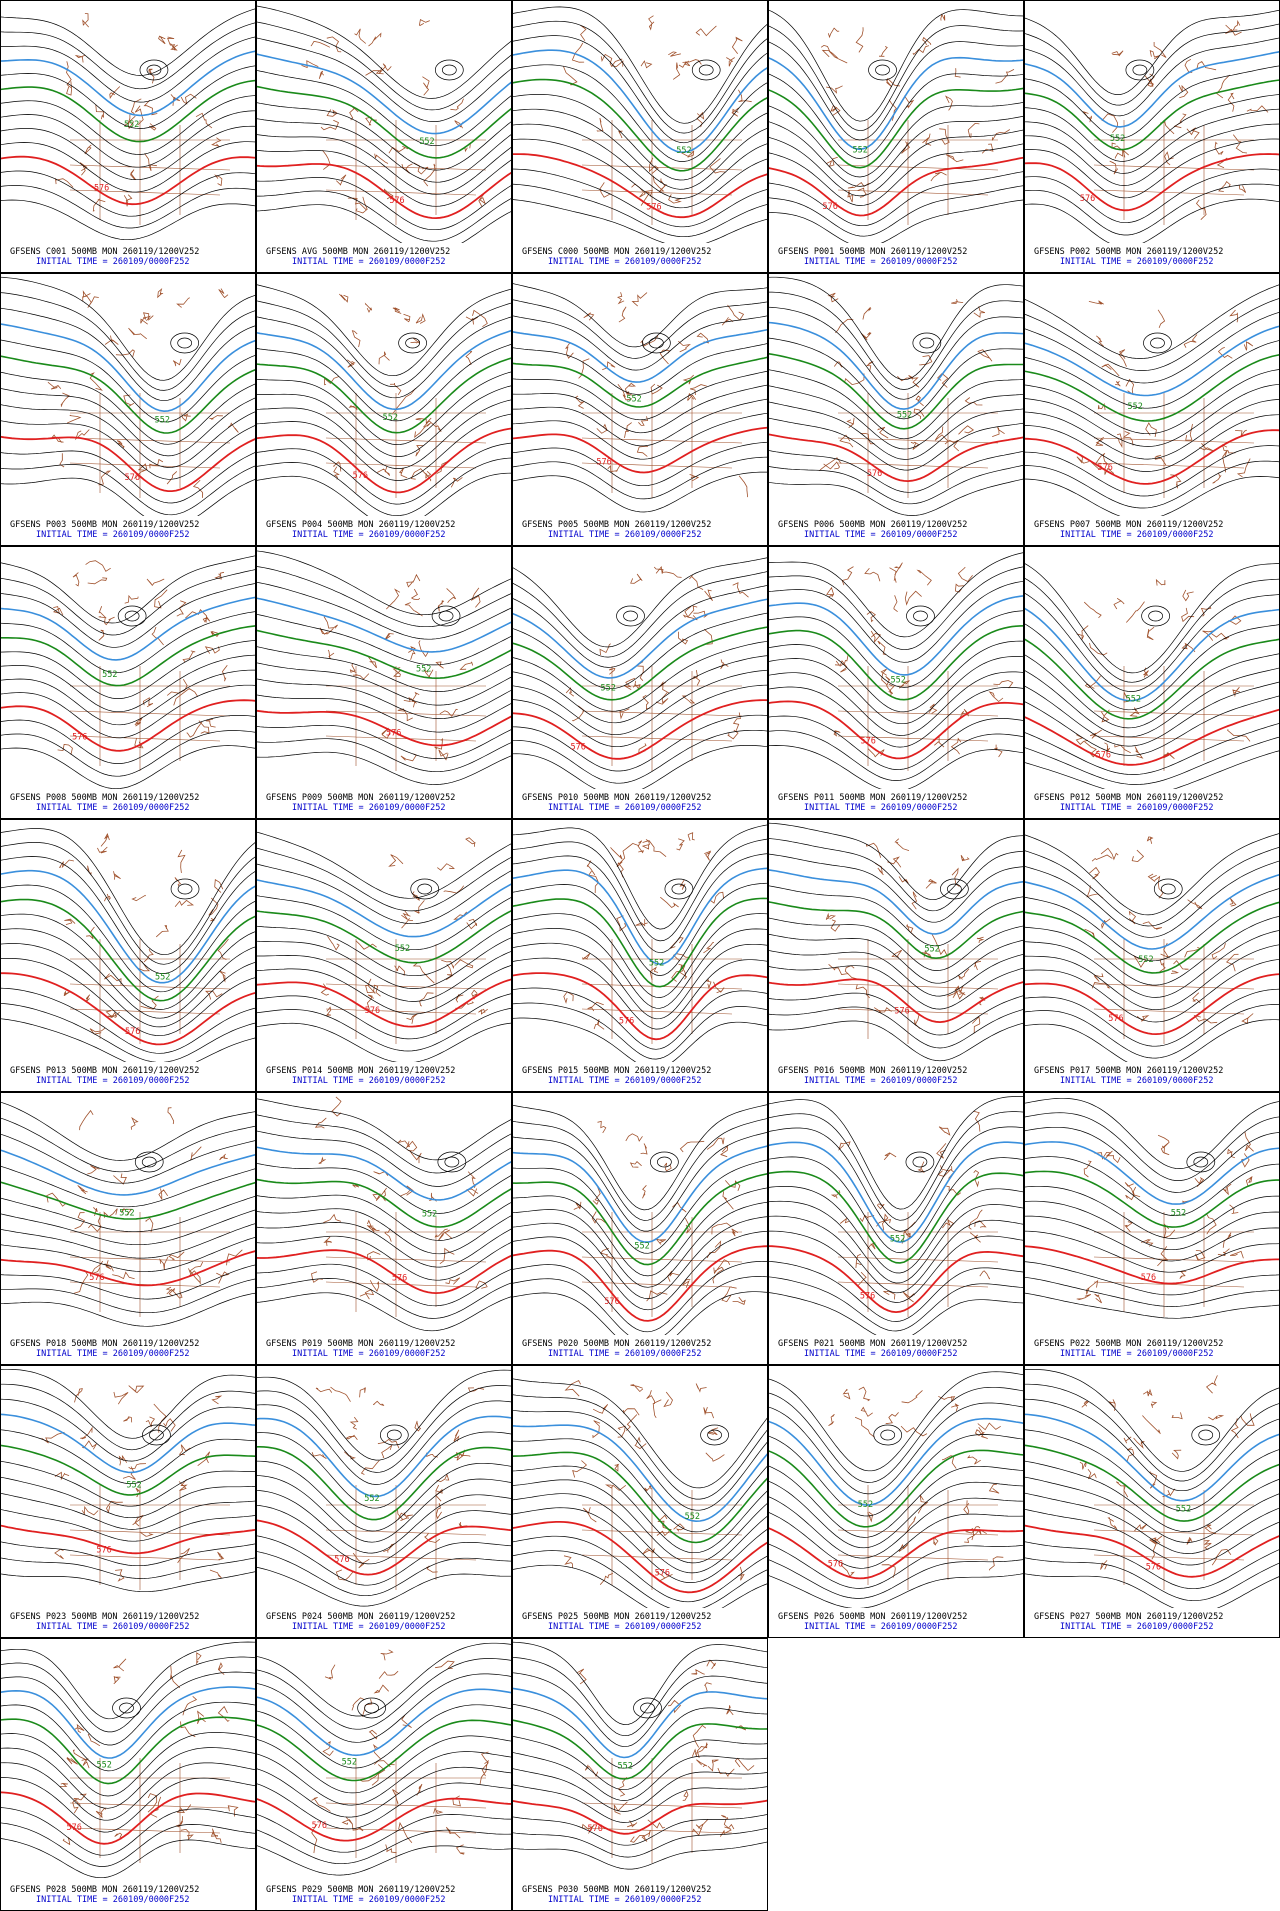  Describe the element at coordinates (1128, 525) in the screenshot. I see `panel-title: GFSENS P007 500MB MON 260119/1200V252` at that location.